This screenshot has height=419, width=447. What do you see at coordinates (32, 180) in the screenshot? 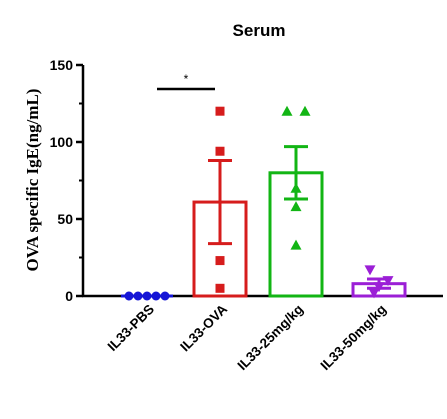
I see `y-axis-label: OVA specific IgE(ng/mL)` at bounding box center [32, 180].